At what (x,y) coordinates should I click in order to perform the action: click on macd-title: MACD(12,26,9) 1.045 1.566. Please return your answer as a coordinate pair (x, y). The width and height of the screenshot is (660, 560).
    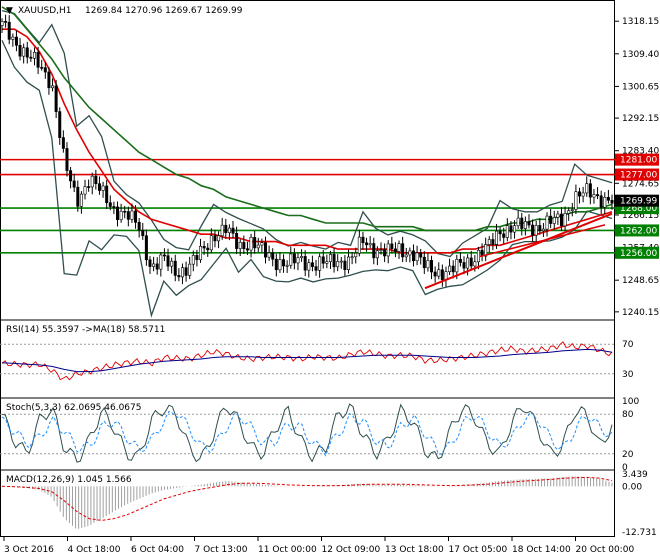
    Looking at the image, I should click on (69, 480).